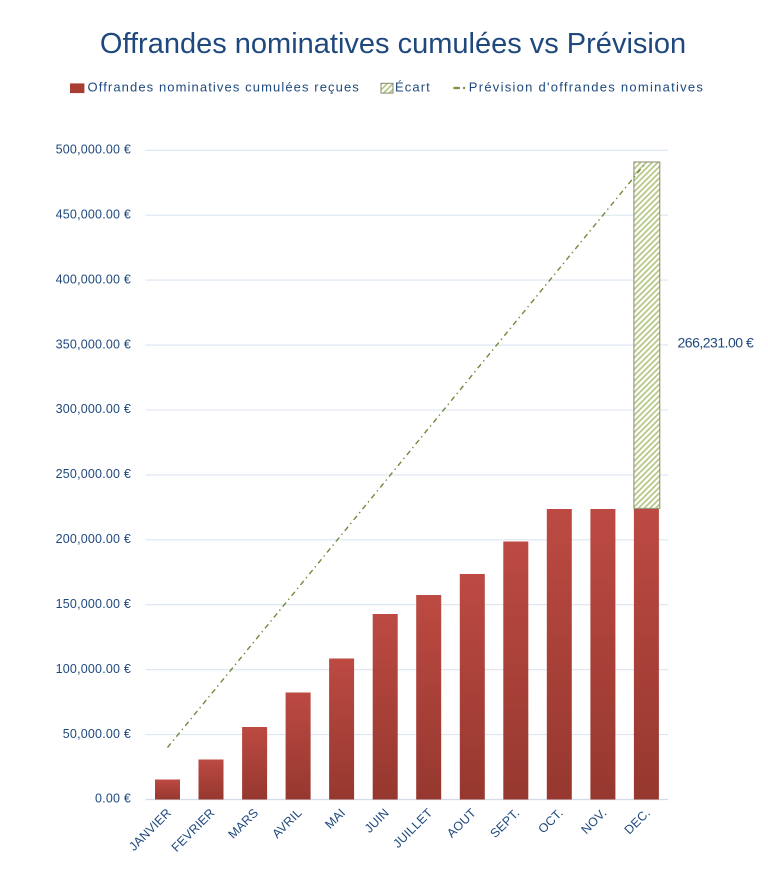 This screenshot has width=768, height=883. I want to click on svg-text: MARS, so click(243, 824).